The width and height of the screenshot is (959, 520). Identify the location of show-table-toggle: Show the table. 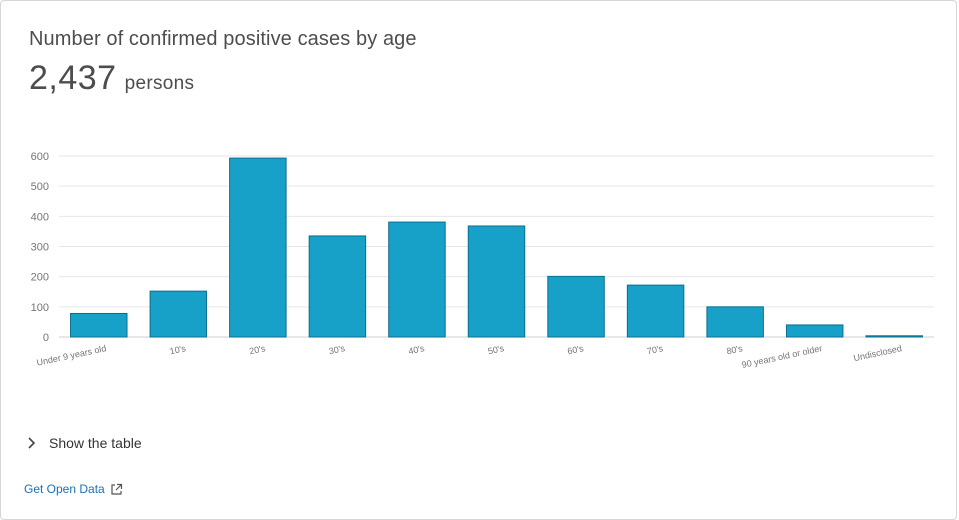
(83, 443).